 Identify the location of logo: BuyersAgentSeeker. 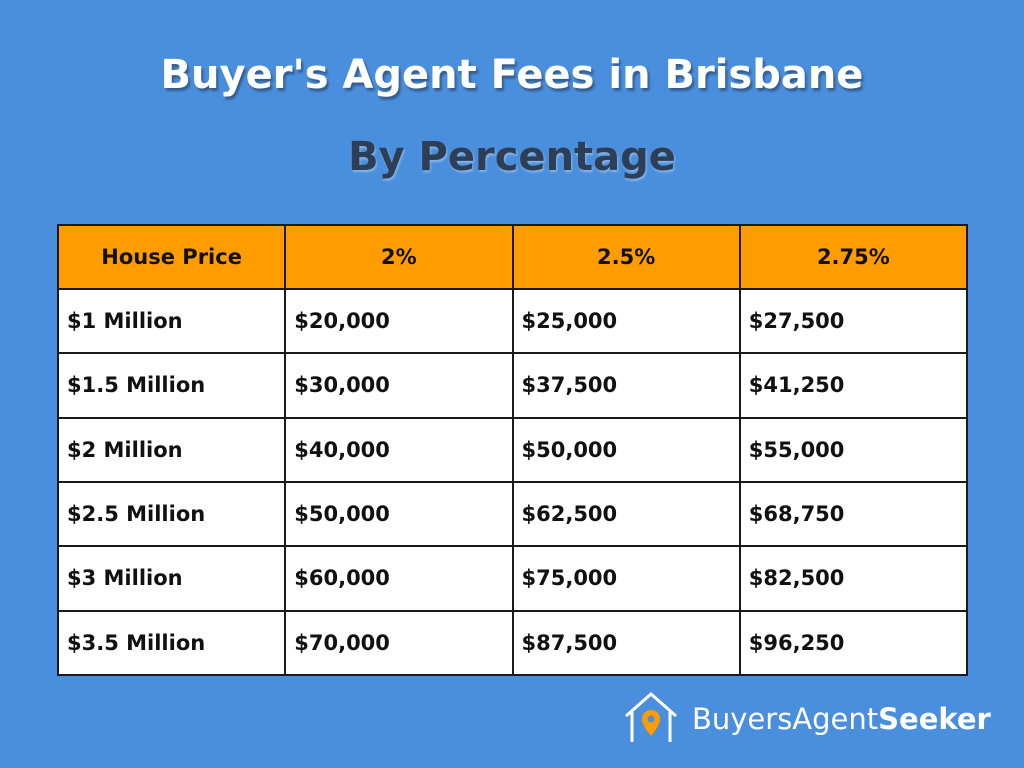
(812, 718).